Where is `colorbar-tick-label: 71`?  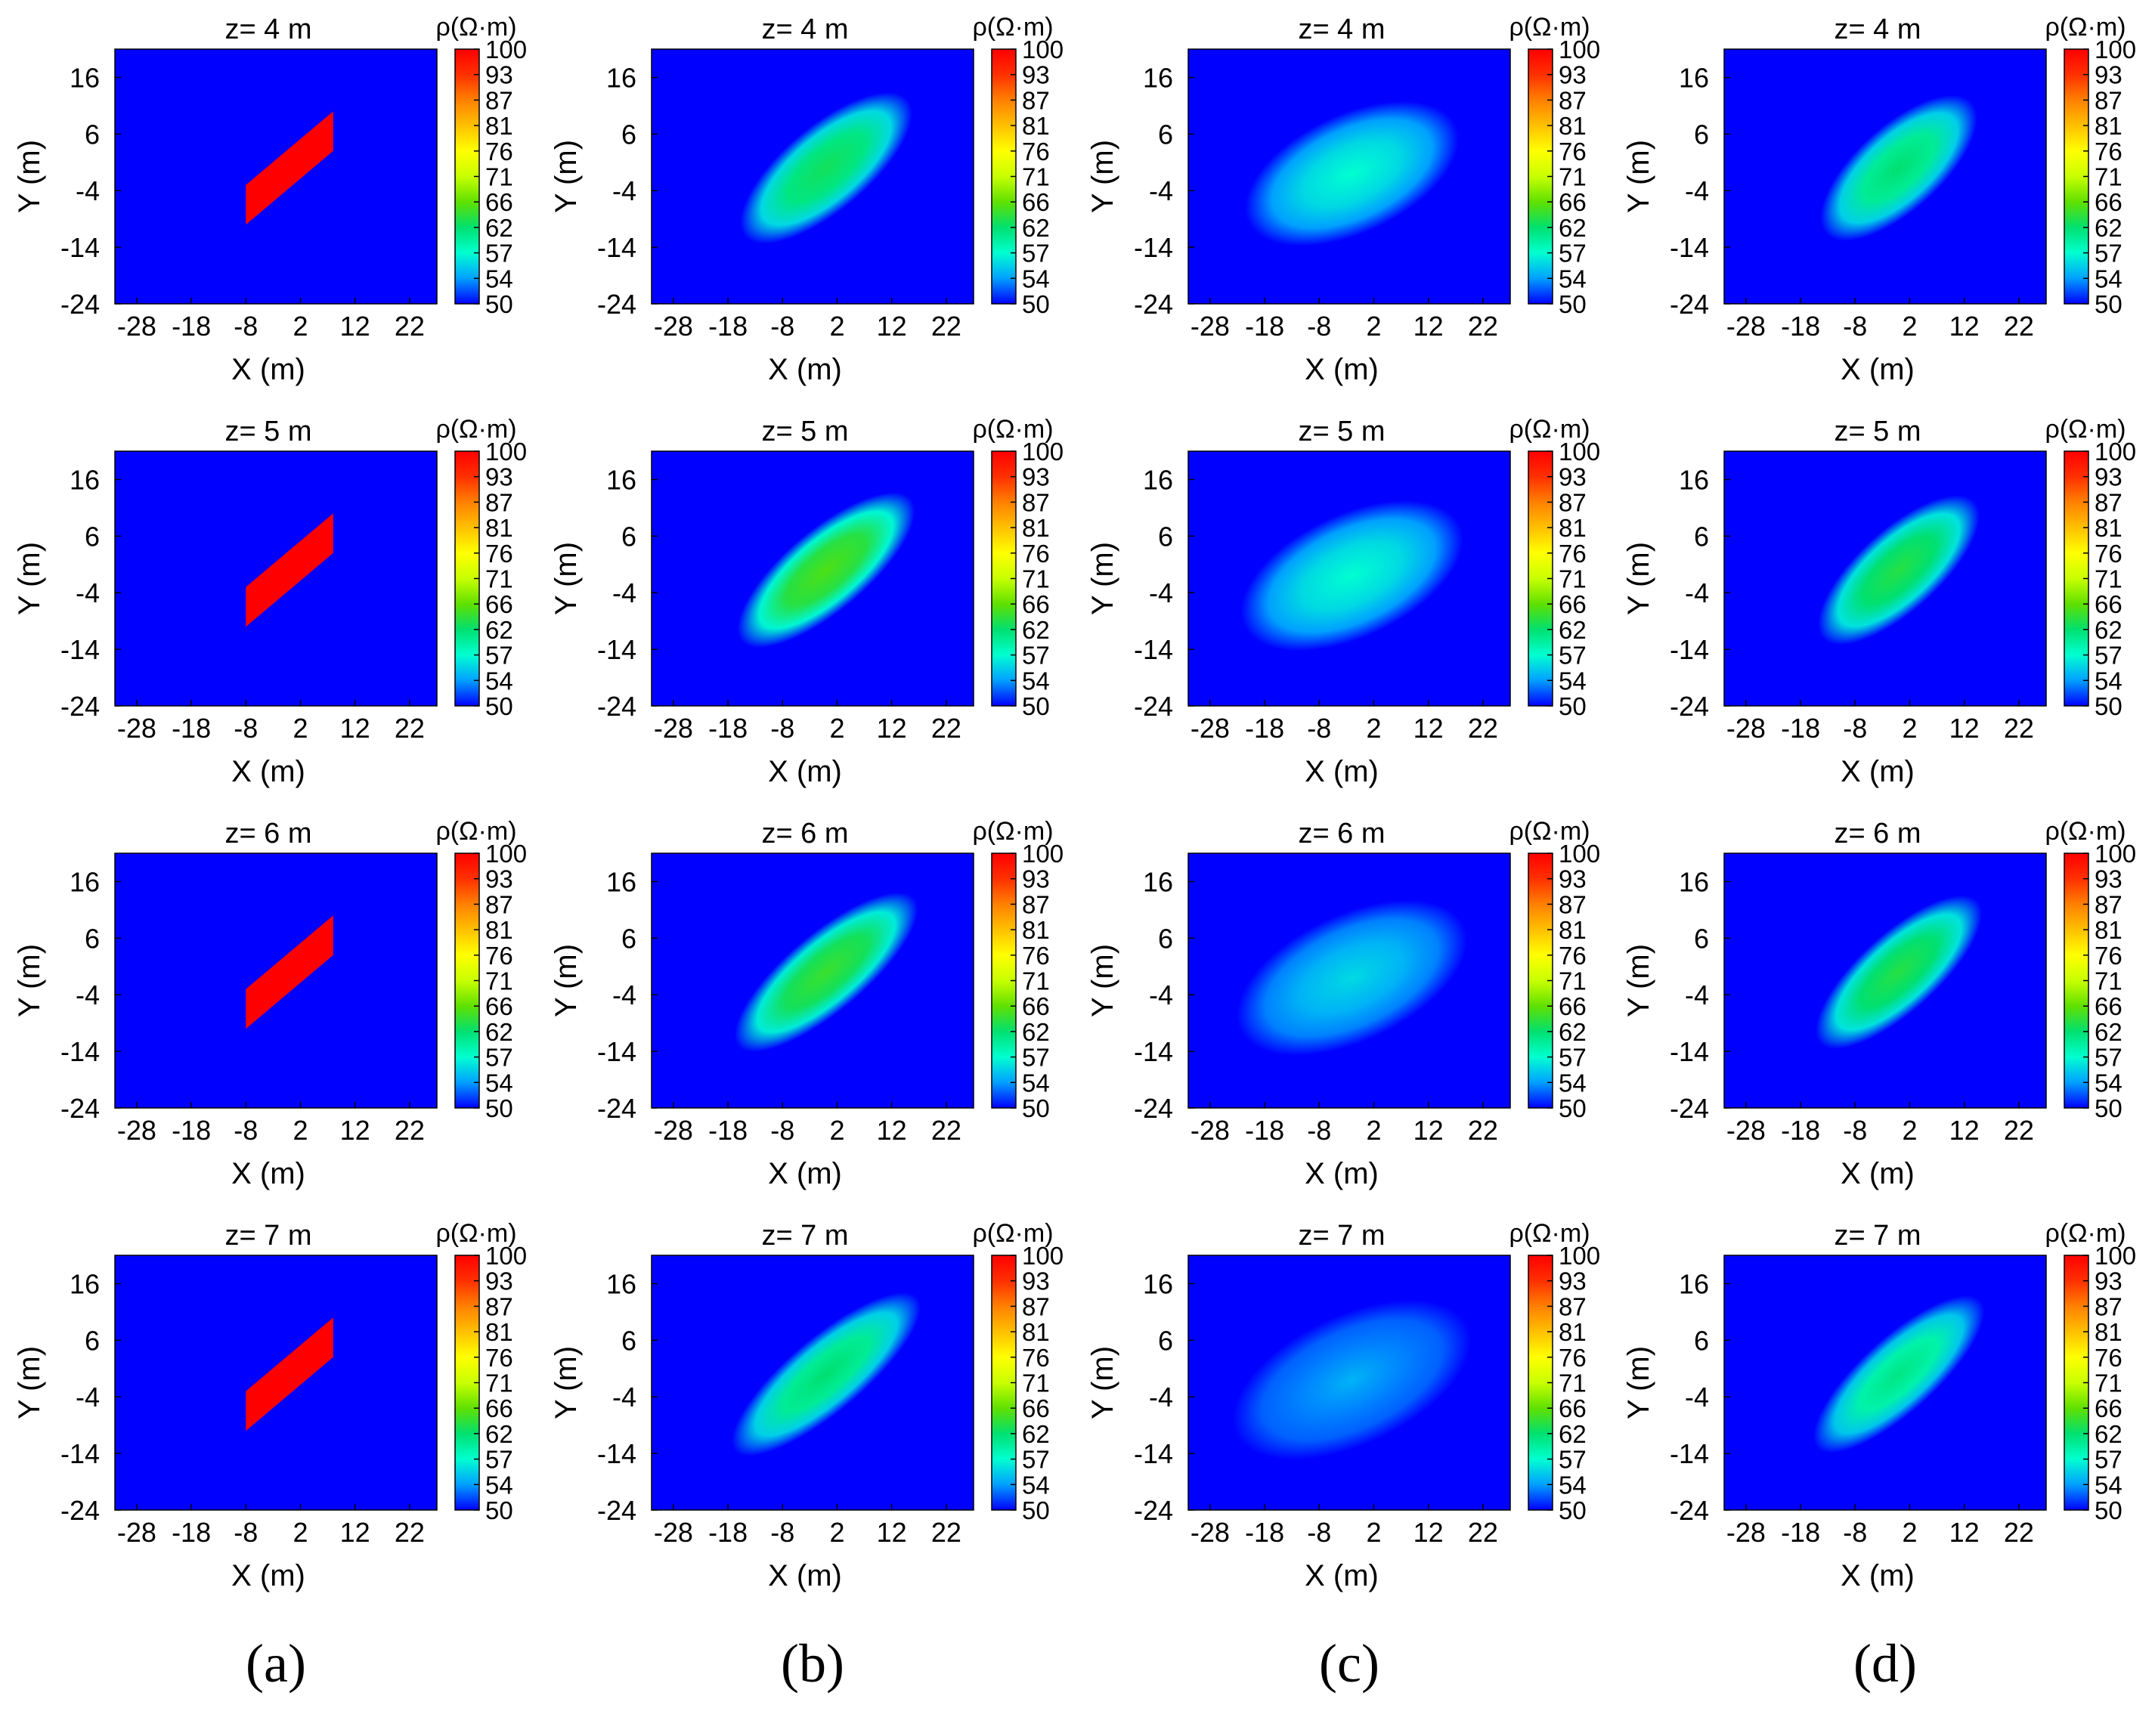
colorbar-tick-label: 71 is located at coordinates (1573, 1383).